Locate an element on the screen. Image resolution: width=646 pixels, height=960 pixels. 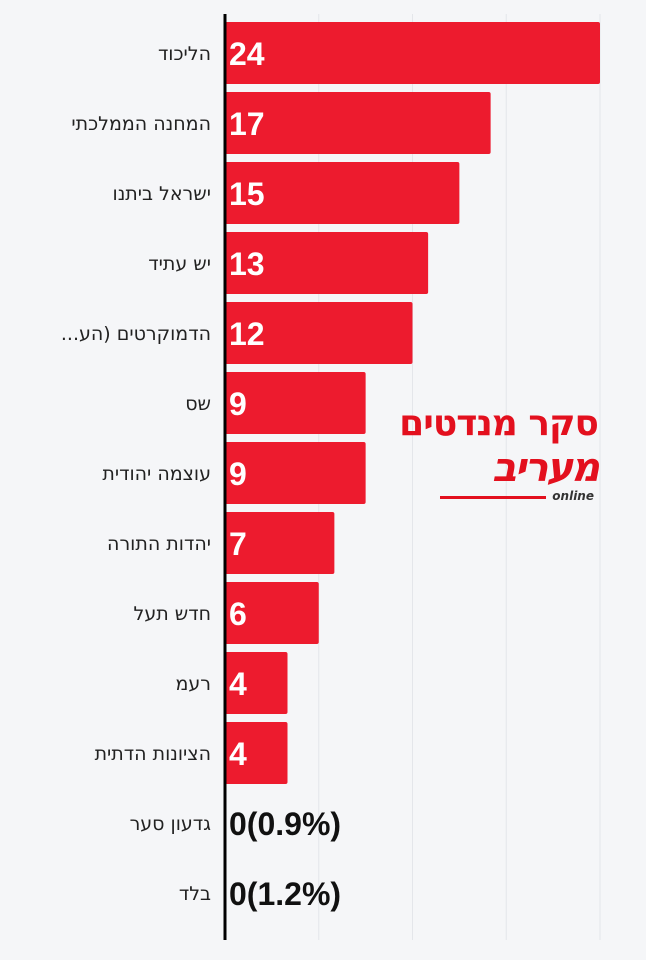
category-label-8: חדש תעל is located at coordinates (172, 614).